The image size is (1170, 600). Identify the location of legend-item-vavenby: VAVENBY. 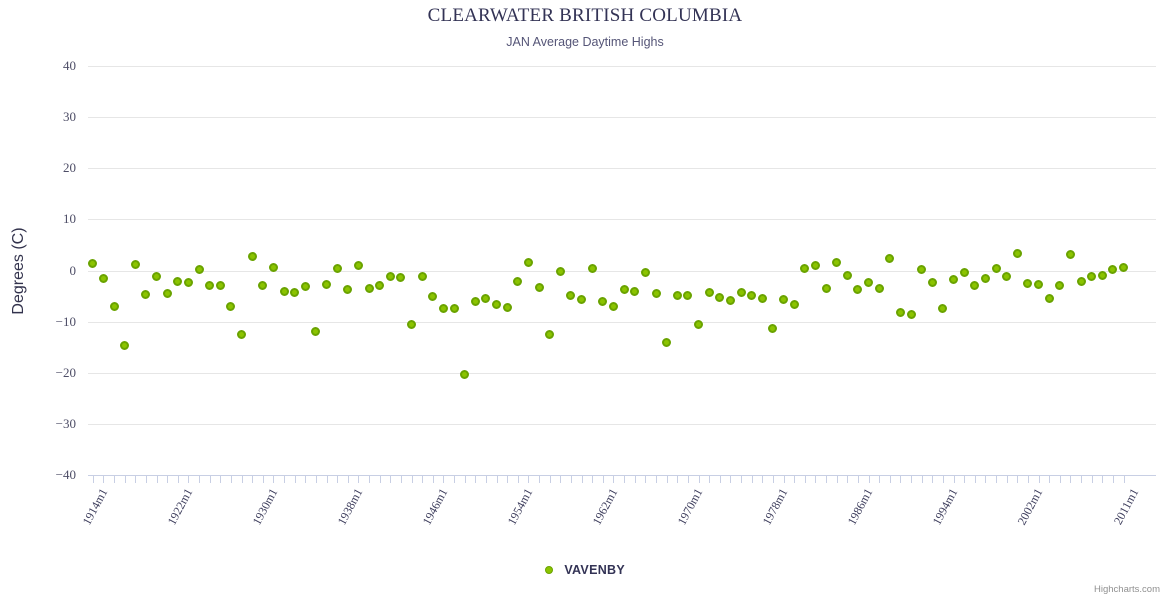
(584, 569).